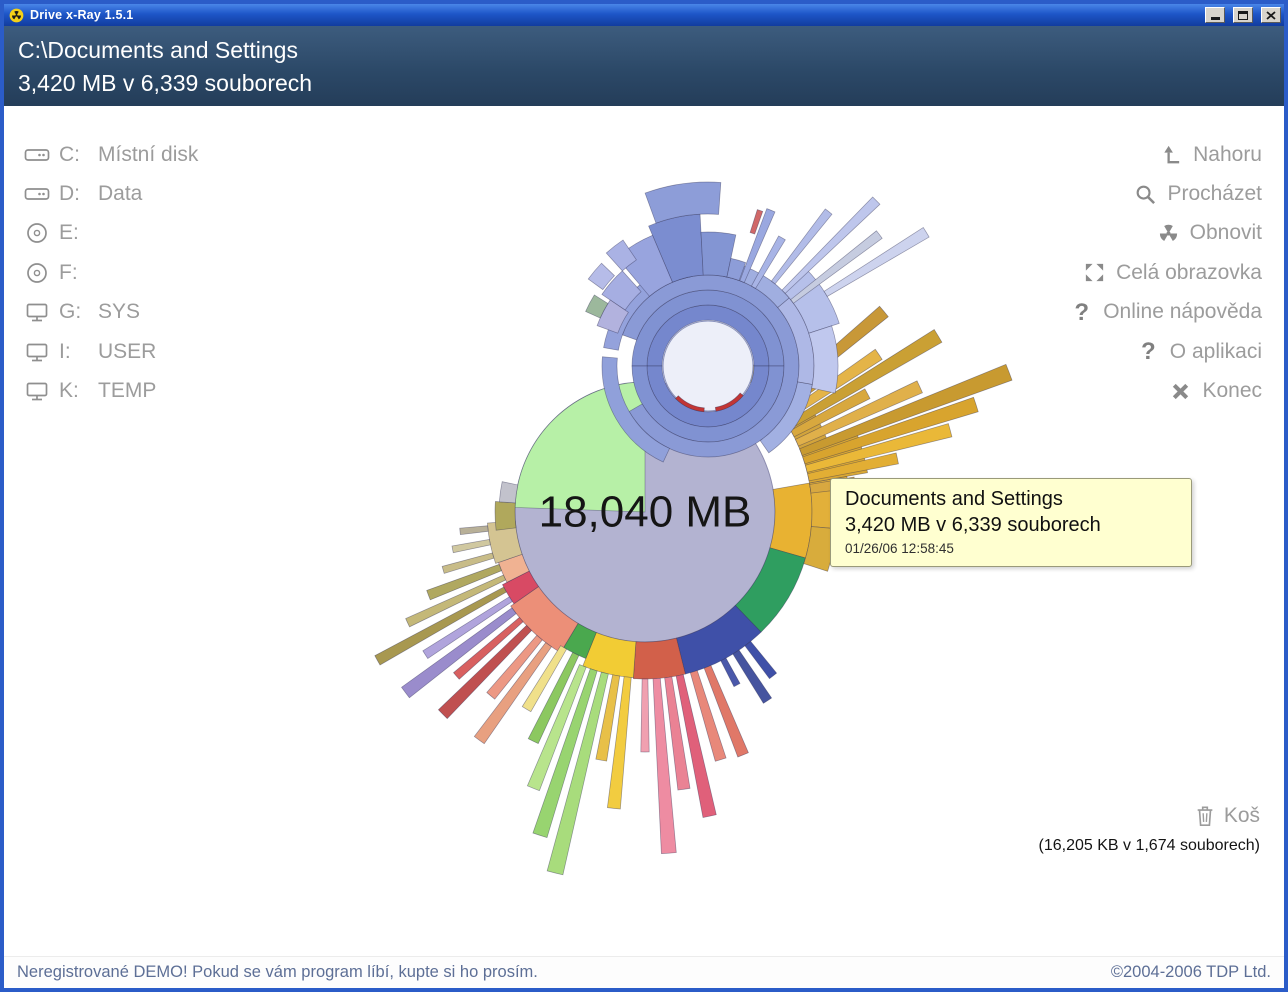  I want to click on action-item-exit: Konec, so click(1165, 390).